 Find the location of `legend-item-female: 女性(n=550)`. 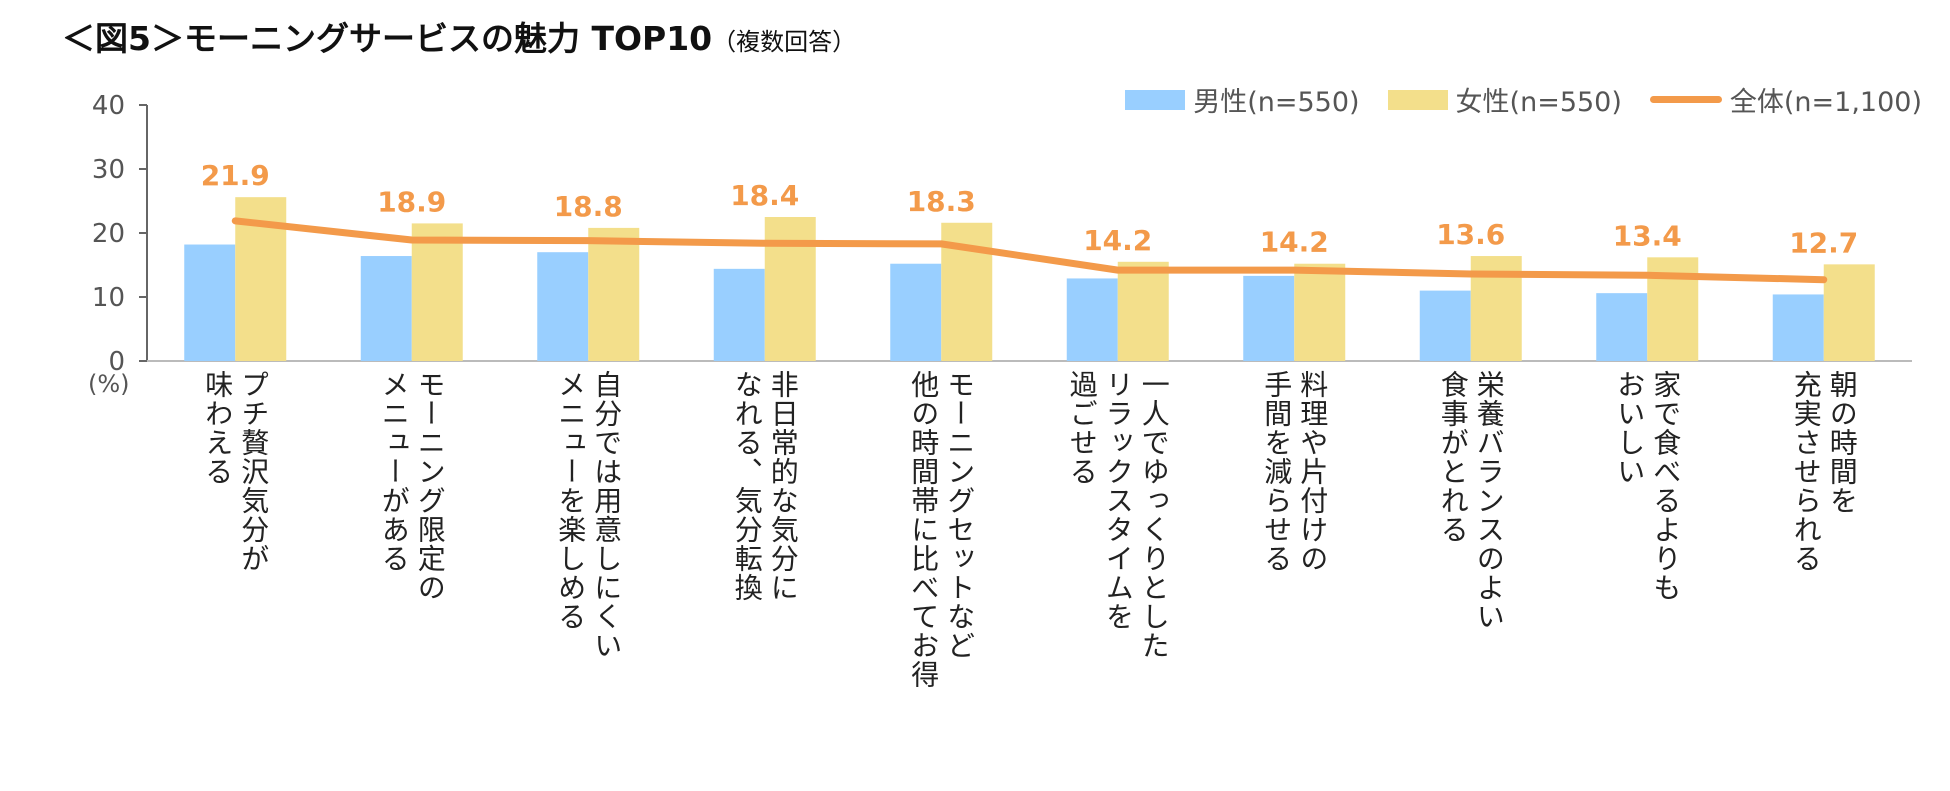

legend-item-female: 女性(n=550) is located at coordinates (1504, 99).